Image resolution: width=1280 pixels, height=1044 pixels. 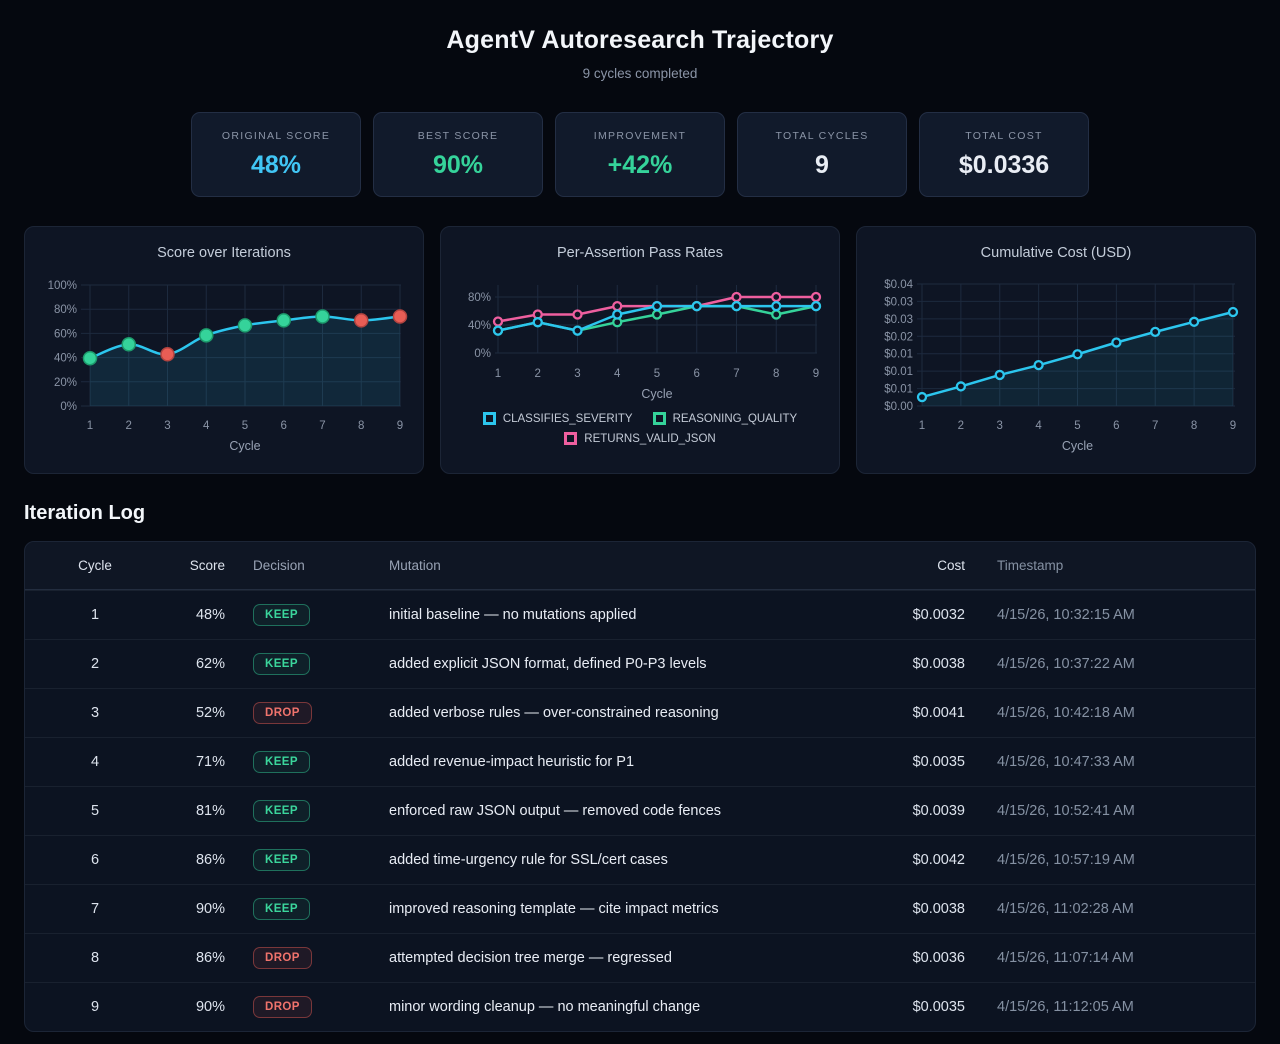 I want to click on cost-cell: $0.0032, so click(x=938, y=615).